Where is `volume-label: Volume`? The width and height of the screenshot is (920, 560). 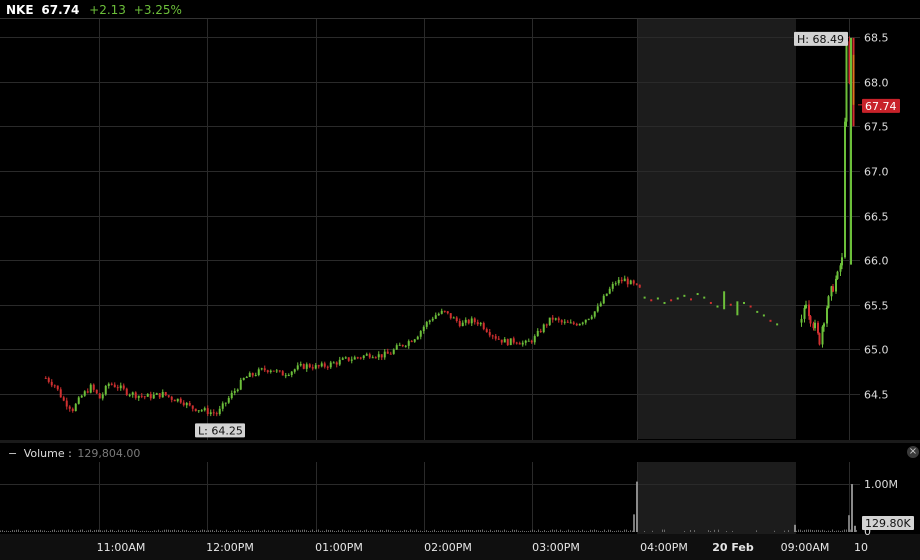
volume-label: Volume is located at coordinates (44, 453).